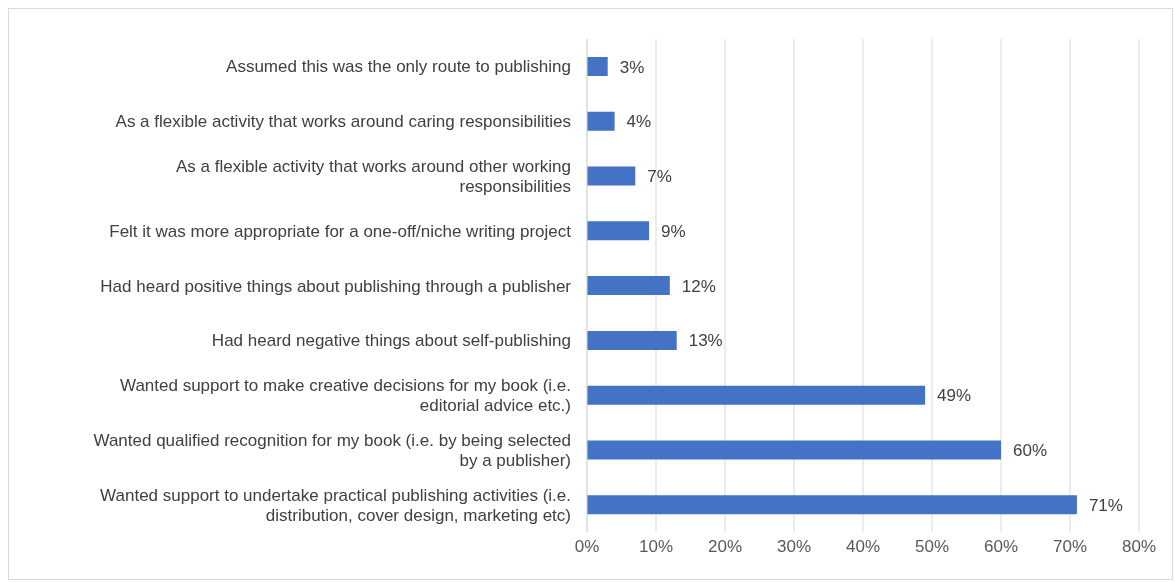  Describe the element at coordinates (932, 547) in the screenshot. I see `x-tick-label: 50%` at that location.